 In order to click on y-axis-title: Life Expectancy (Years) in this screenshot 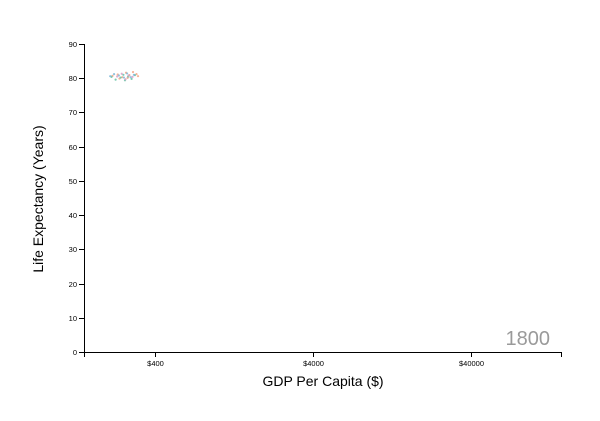, I will do `click(38, 198)`.